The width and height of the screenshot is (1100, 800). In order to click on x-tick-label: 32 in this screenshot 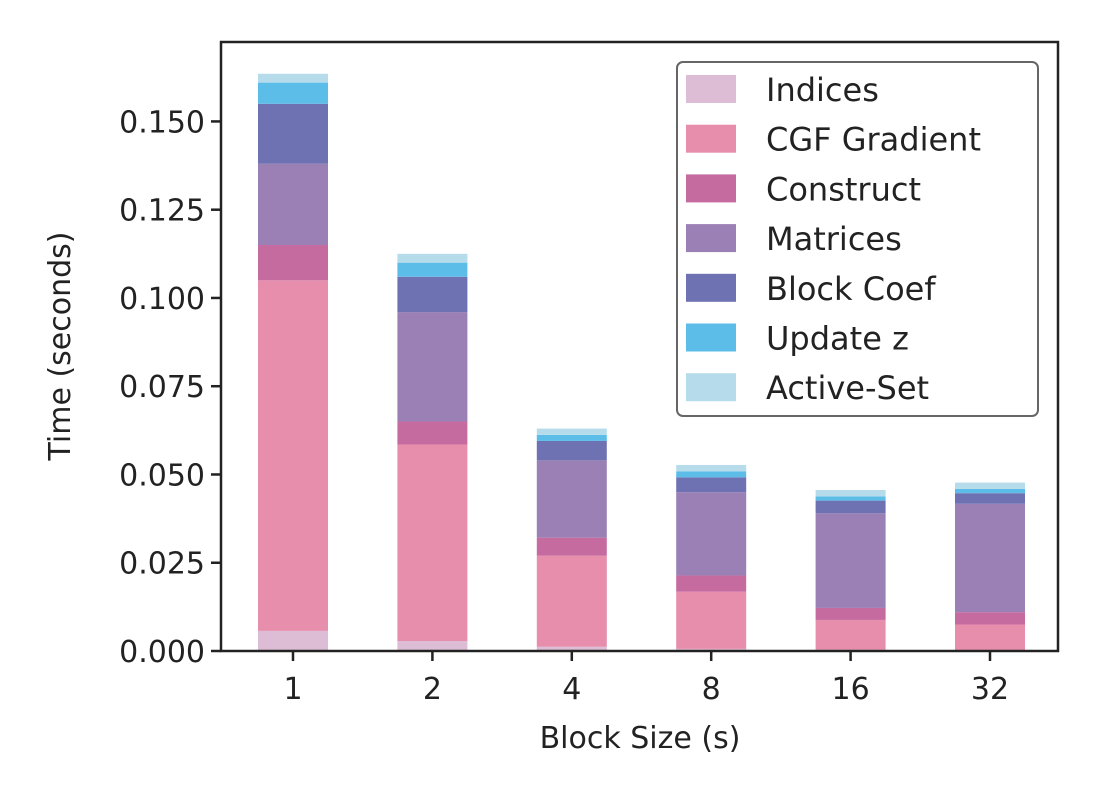, I will do `click(990, 689)`.